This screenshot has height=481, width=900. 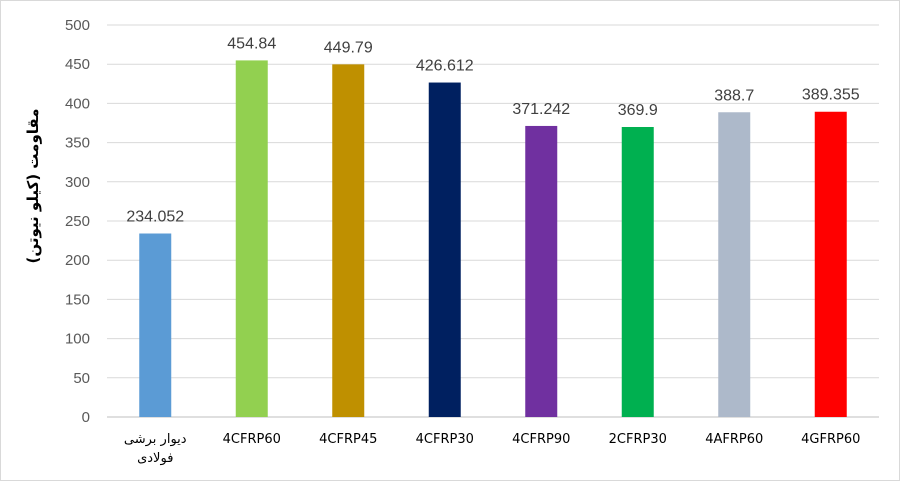 I want to click on y-tick-label: 250, so click(x=77, y=221).